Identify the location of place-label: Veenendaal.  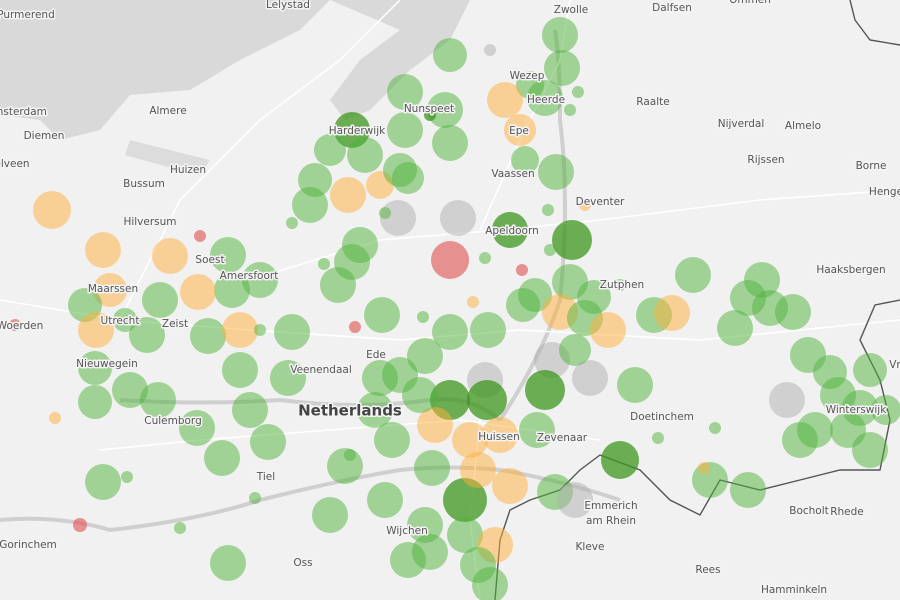
(321, 370).